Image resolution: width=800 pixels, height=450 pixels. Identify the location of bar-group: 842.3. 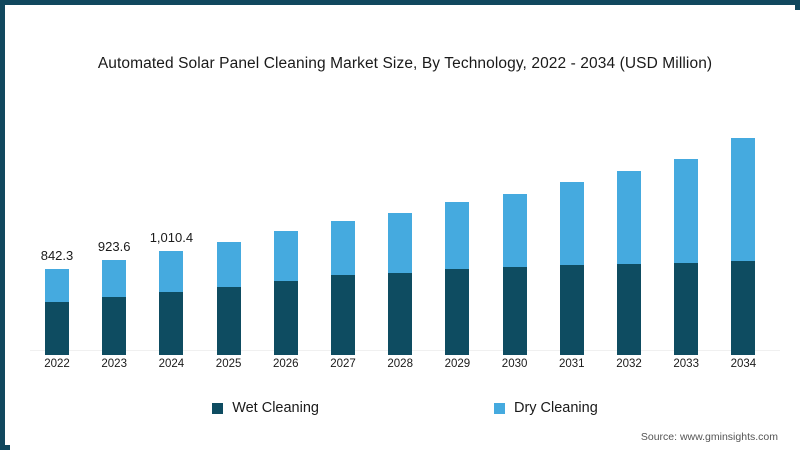
(57, 301).